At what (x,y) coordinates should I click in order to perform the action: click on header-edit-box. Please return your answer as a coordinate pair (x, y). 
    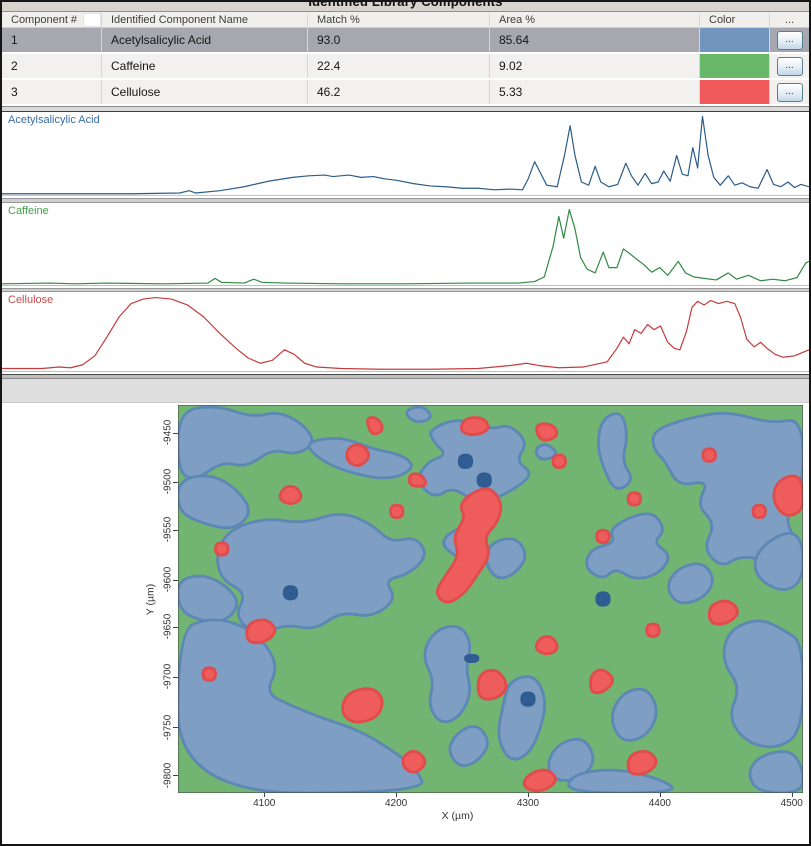
    Looking at the image, I should click on (92, 19).